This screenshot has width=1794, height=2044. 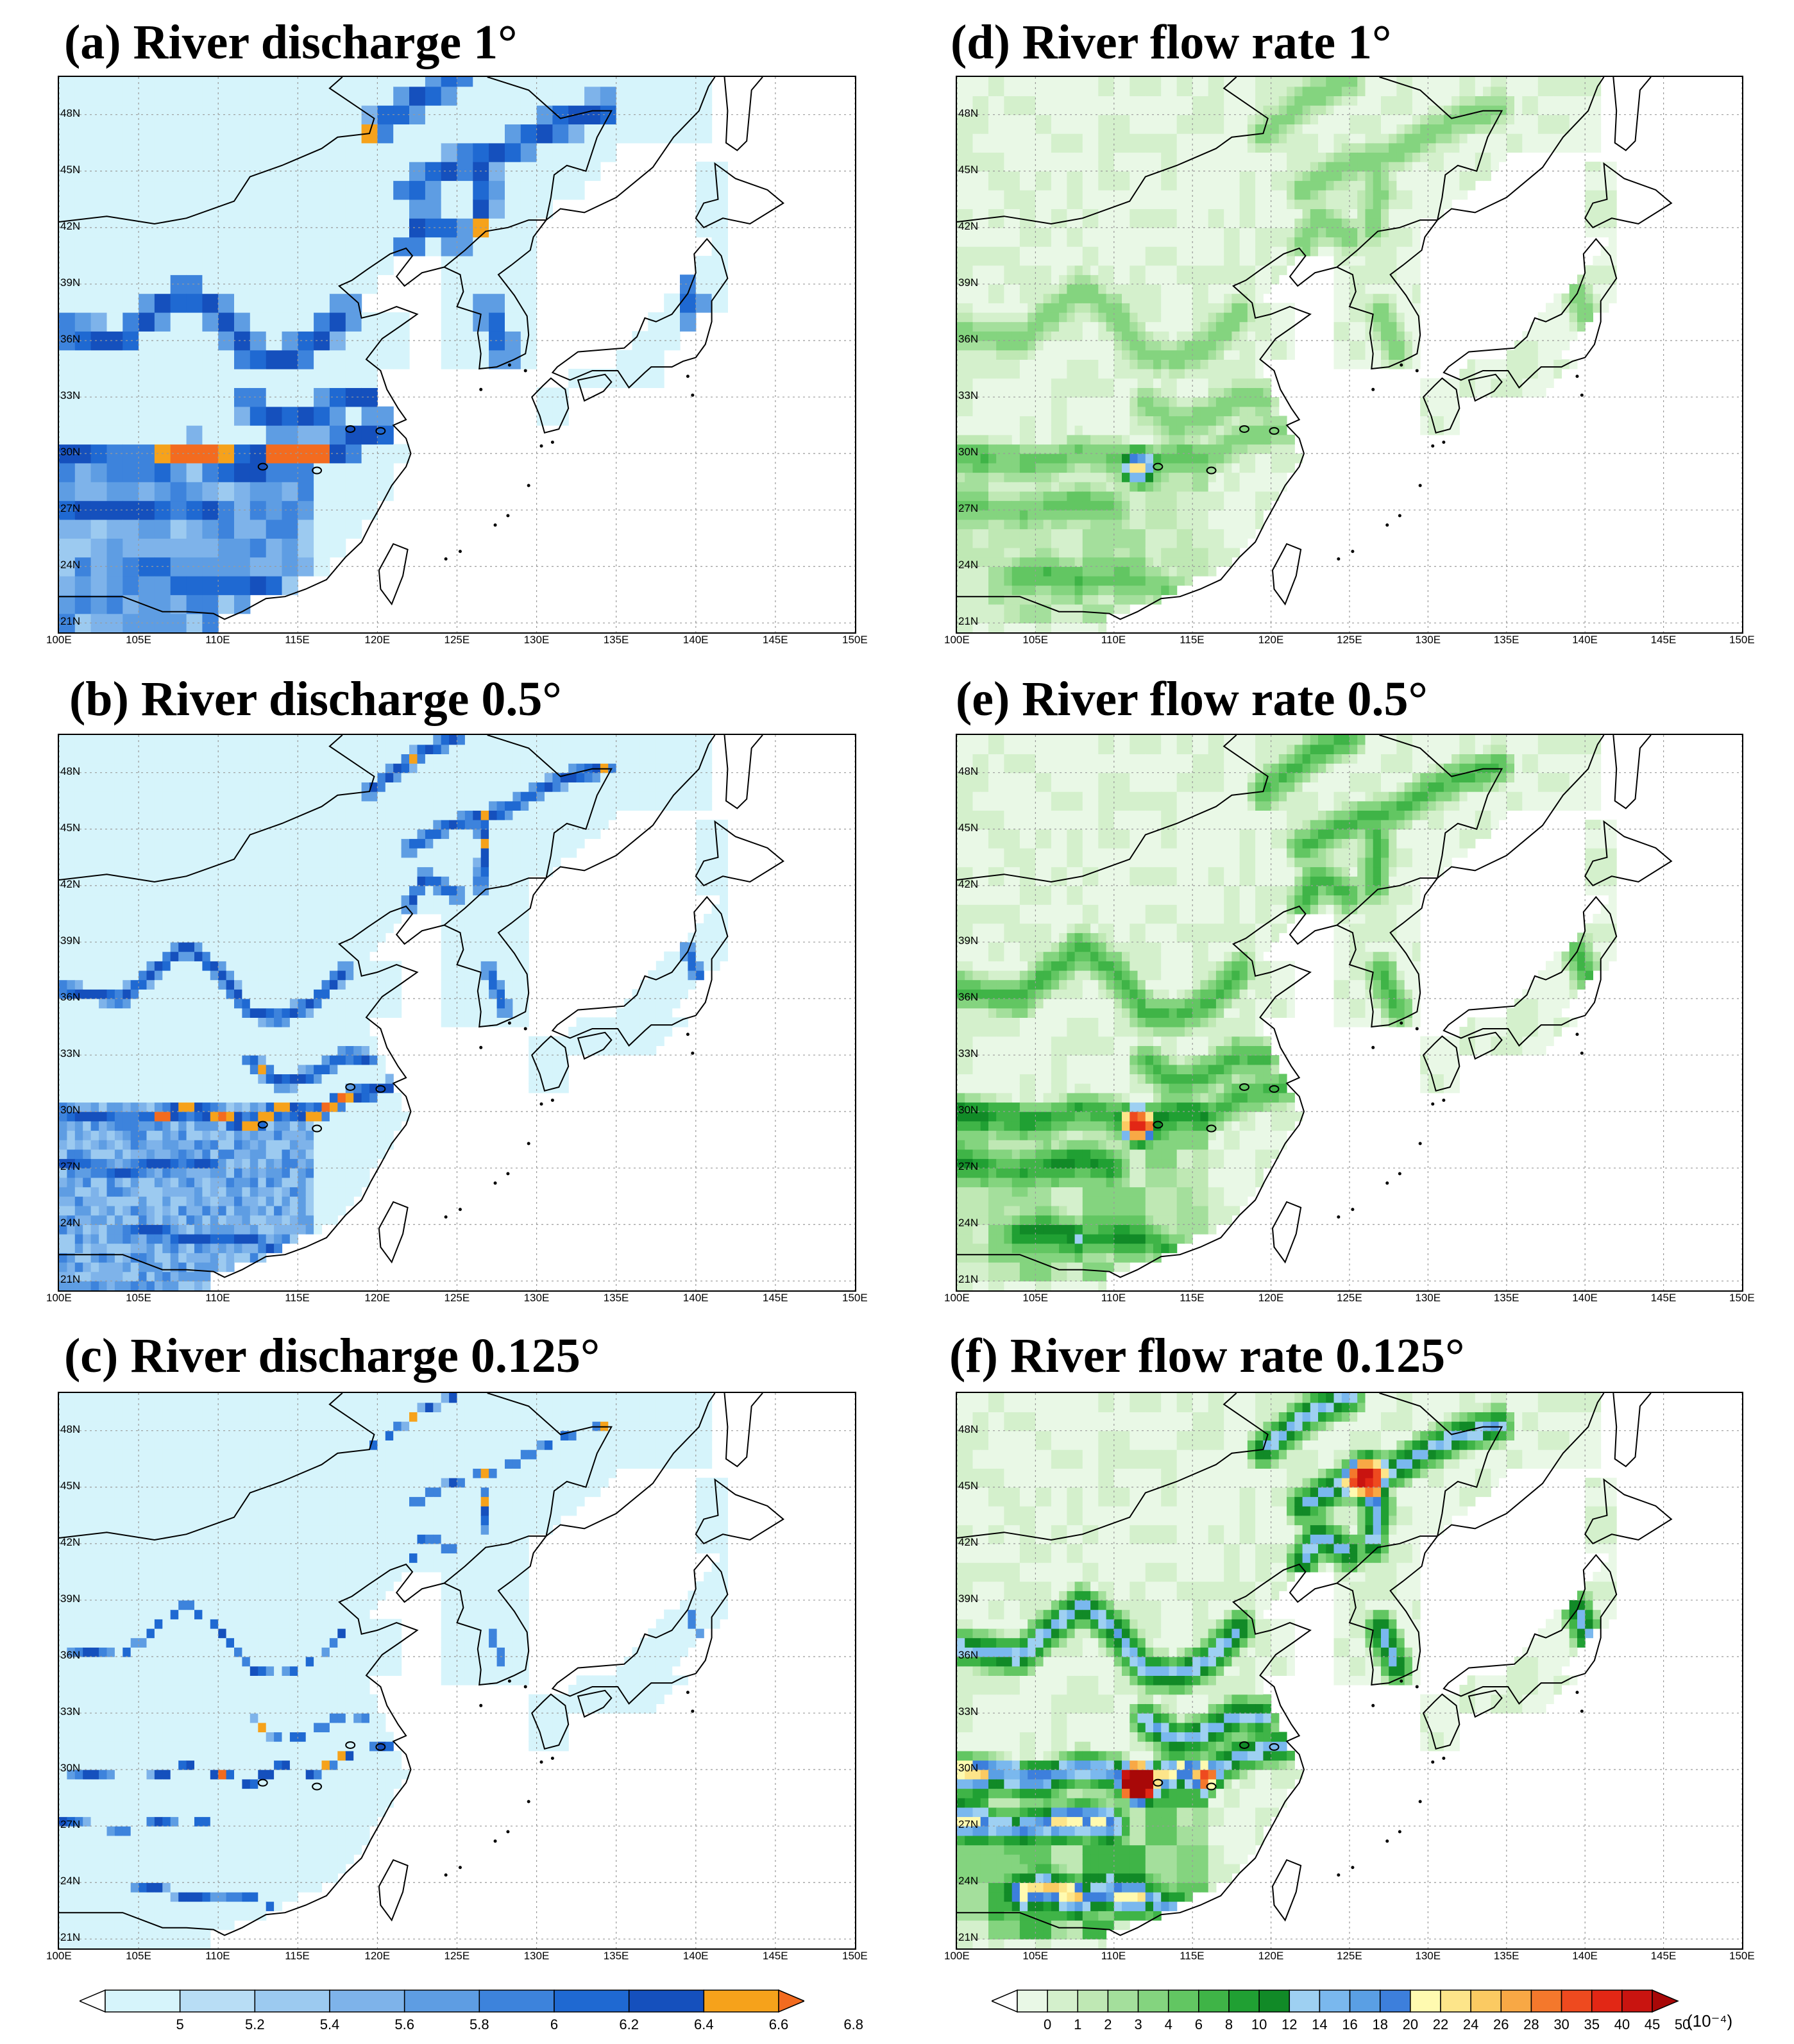 I want to click on map-a, so click(x=457, y=355).